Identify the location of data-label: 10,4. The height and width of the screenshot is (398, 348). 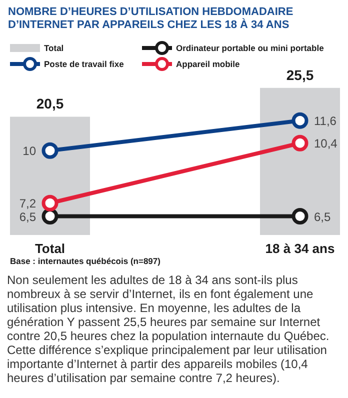
(326, 143).